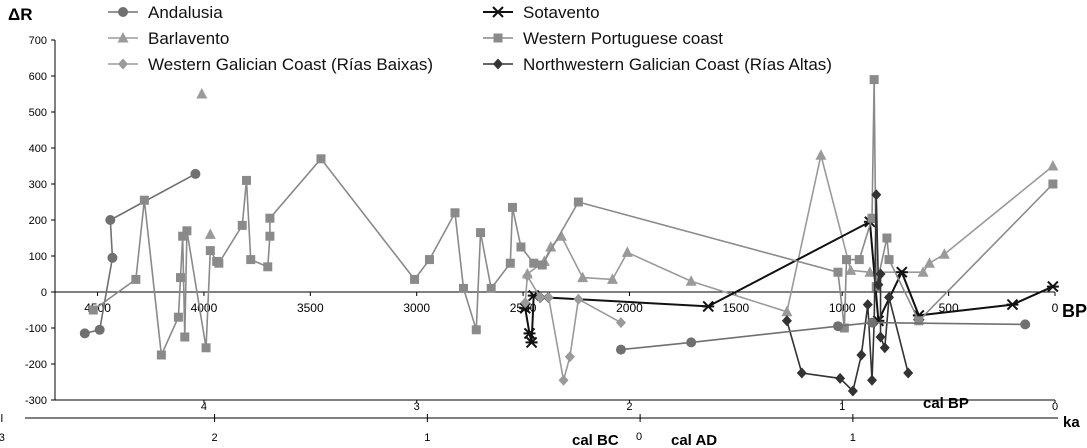  I want to click on cal-bp-tick-label: 3, so click(417, 407).